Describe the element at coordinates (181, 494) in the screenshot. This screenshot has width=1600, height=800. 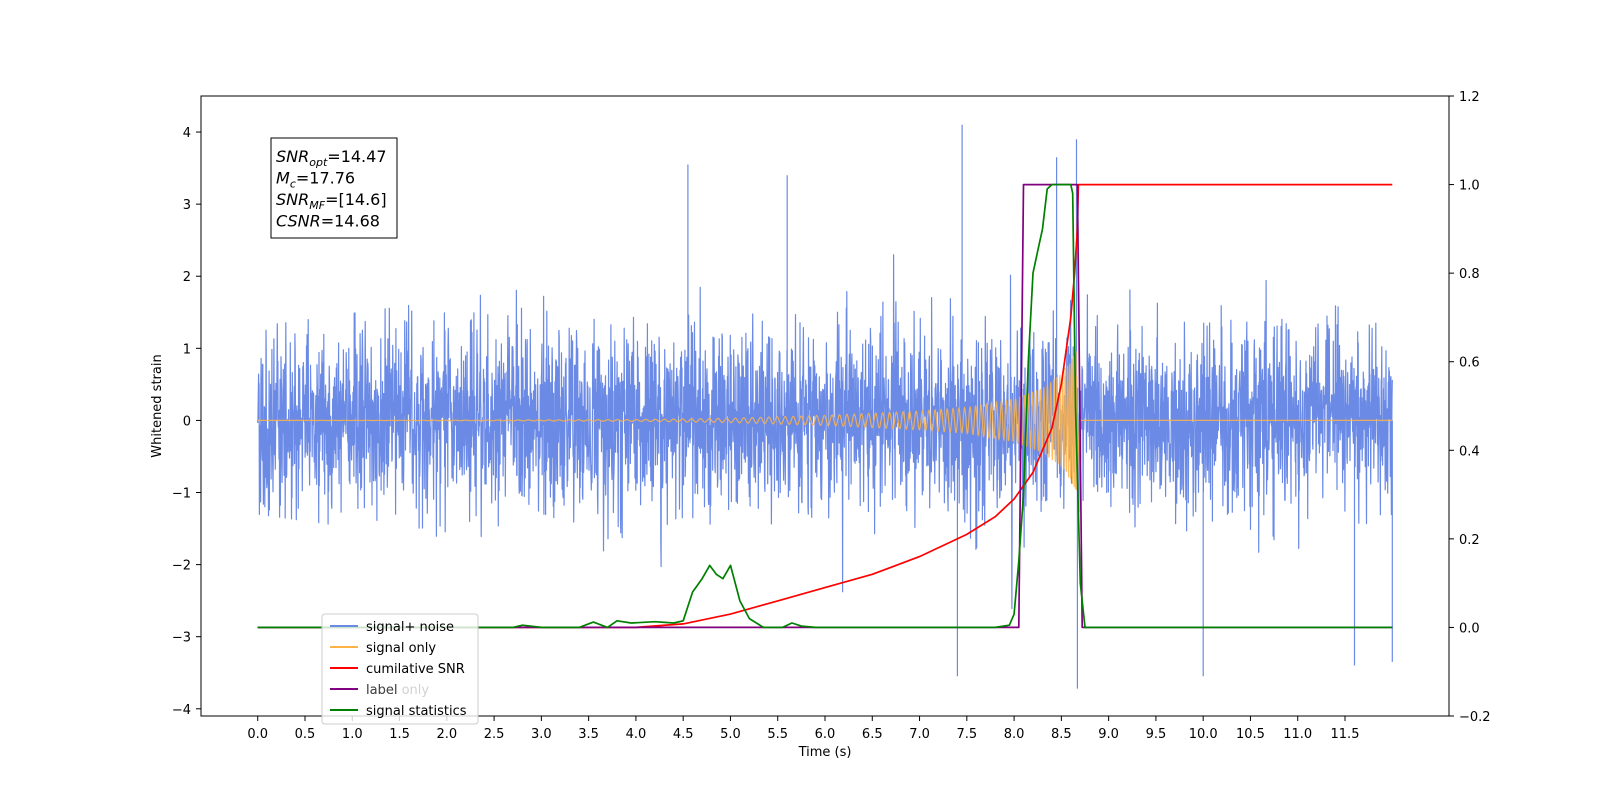
I see `y-left-tick-label: −1` at that location.